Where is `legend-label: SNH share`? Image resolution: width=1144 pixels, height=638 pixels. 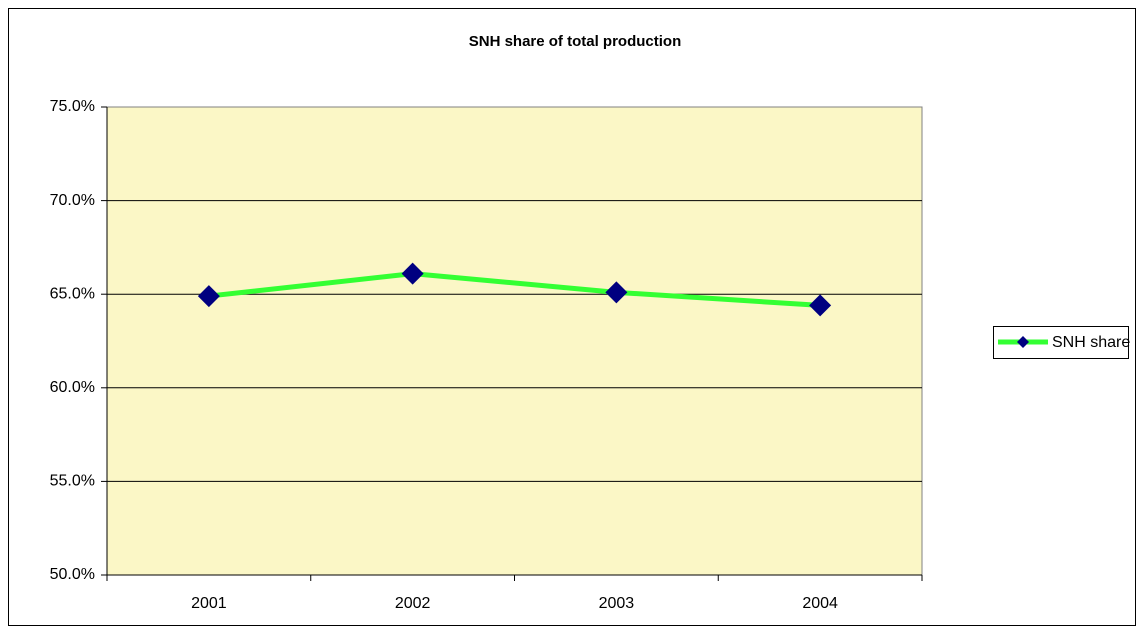
legend-label: SNH share is located at coordinates (1091, 342).